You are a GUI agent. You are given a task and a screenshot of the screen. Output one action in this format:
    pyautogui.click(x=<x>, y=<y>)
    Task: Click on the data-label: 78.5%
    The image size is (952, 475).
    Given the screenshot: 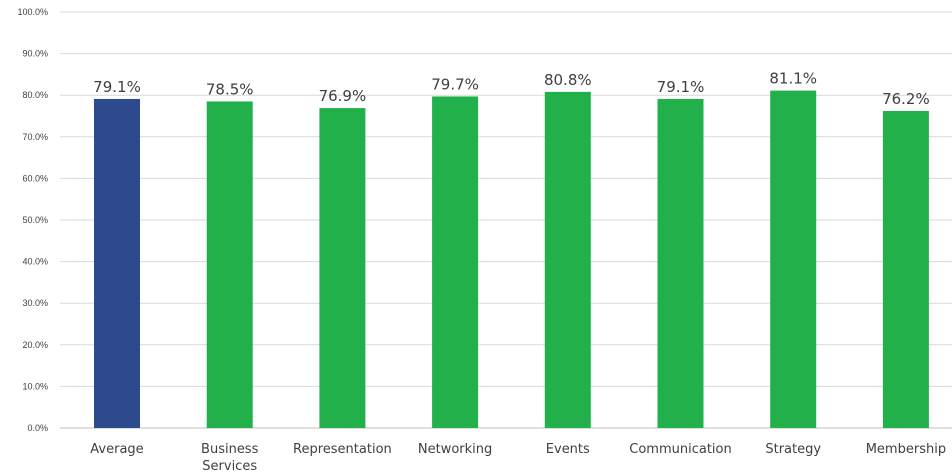 What is the action you would take?
    pyautogui.click(x=230, y=89)
    